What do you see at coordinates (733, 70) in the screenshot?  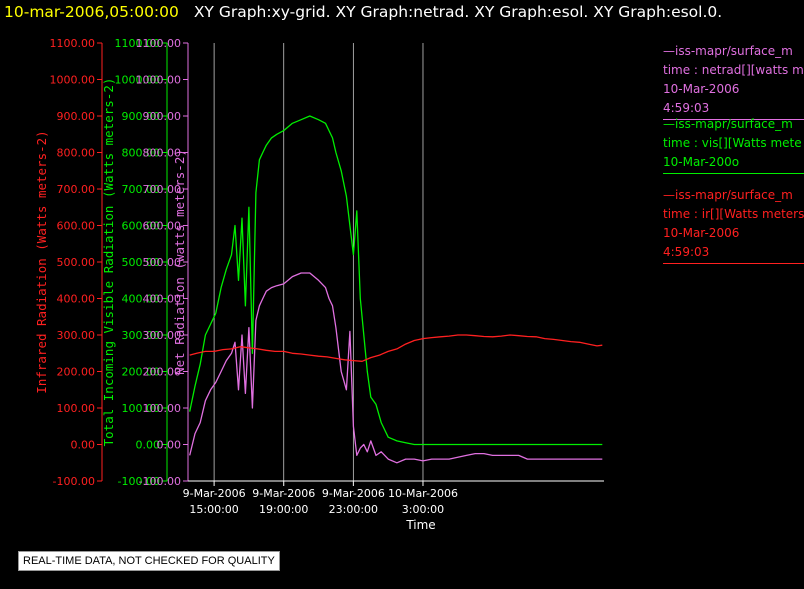 I see `legend-text: time : netrad[][watts me` at bounding box center [733, 70].